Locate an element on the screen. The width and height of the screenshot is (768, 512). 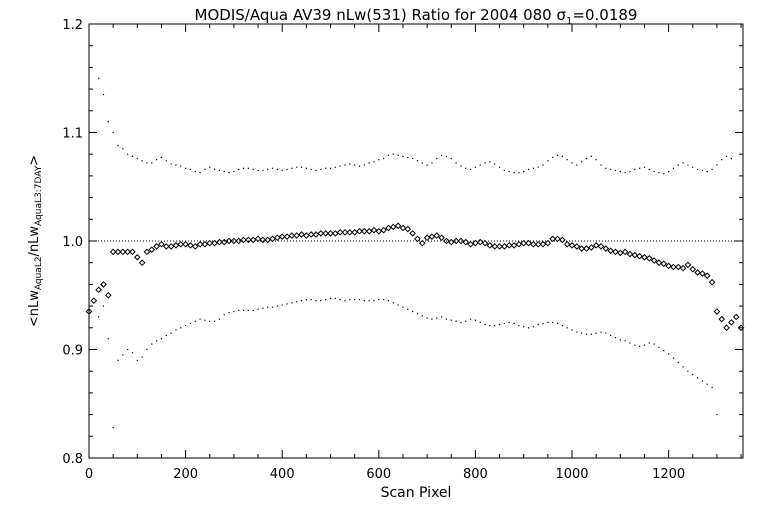
y-label-sub2: AquaL3:7DAY is located at coordinates (39, 195).